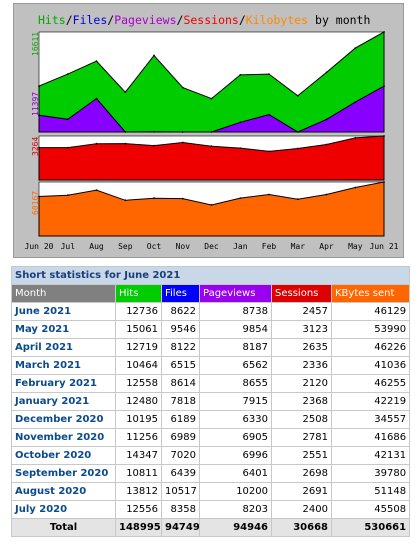 This screenshot has width=420, height=554. I want to click on kbytes-cell: 39780, so click(370, 473).